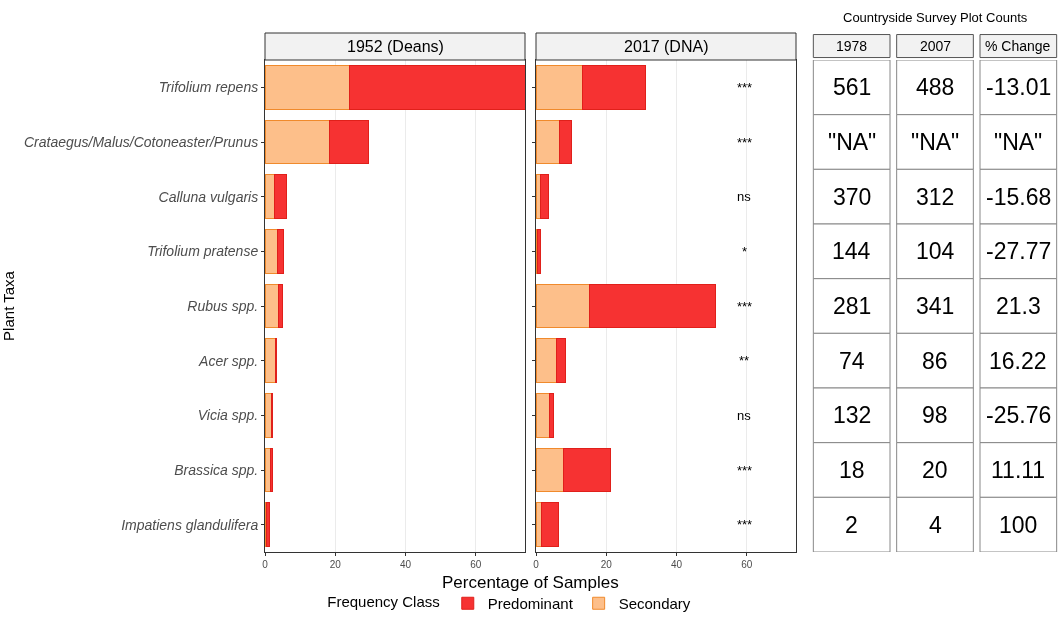 The image size is (1064, 620). I want to click on text: 281, so click(852, 306).